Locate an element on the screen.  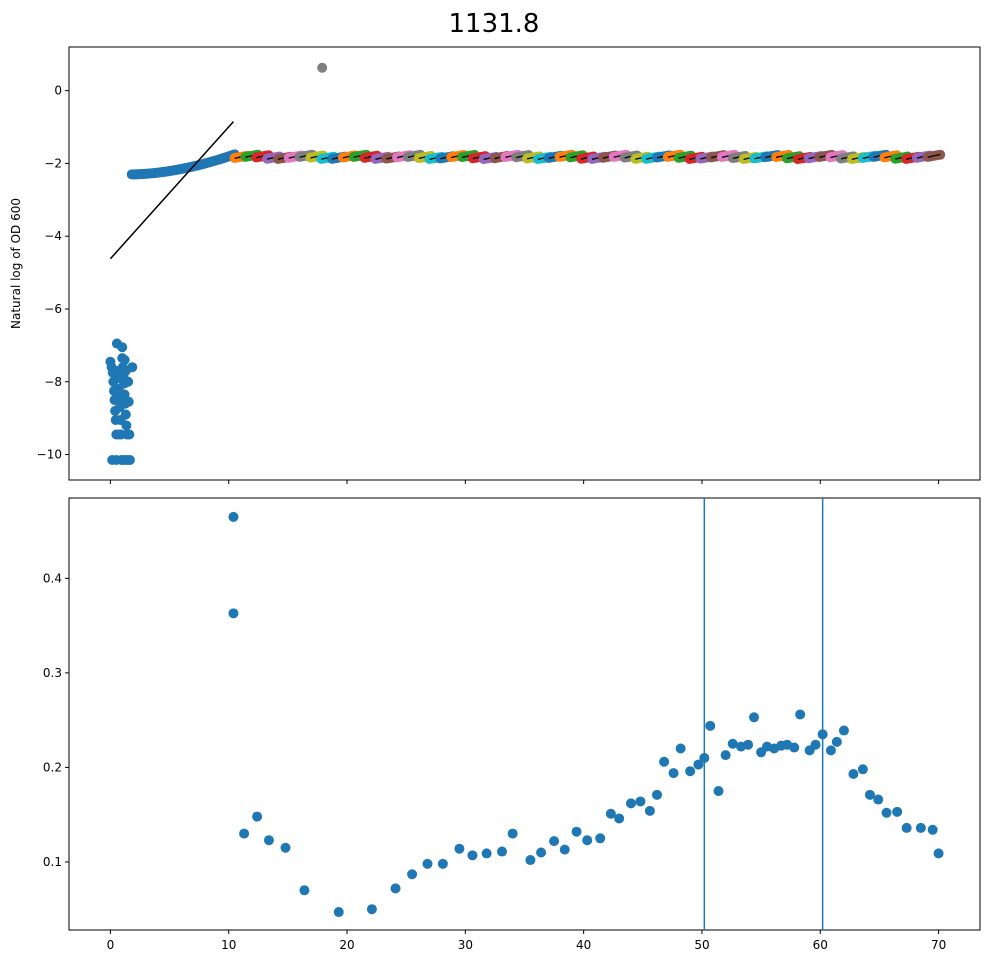
top-y-tick-label: −2 is located at coordinates (53, 163).